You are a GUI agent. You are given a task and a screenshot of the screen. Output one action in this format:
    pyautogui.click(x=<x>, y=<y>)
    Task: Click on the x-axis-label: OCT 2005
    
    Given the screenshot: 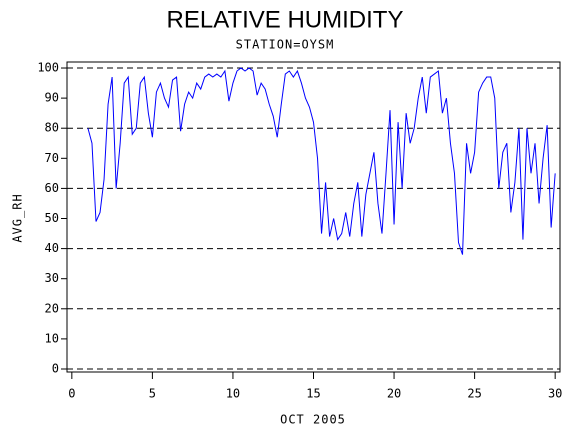 What is the action you would take?
    pyautogui.click(x=313, y=420)
    